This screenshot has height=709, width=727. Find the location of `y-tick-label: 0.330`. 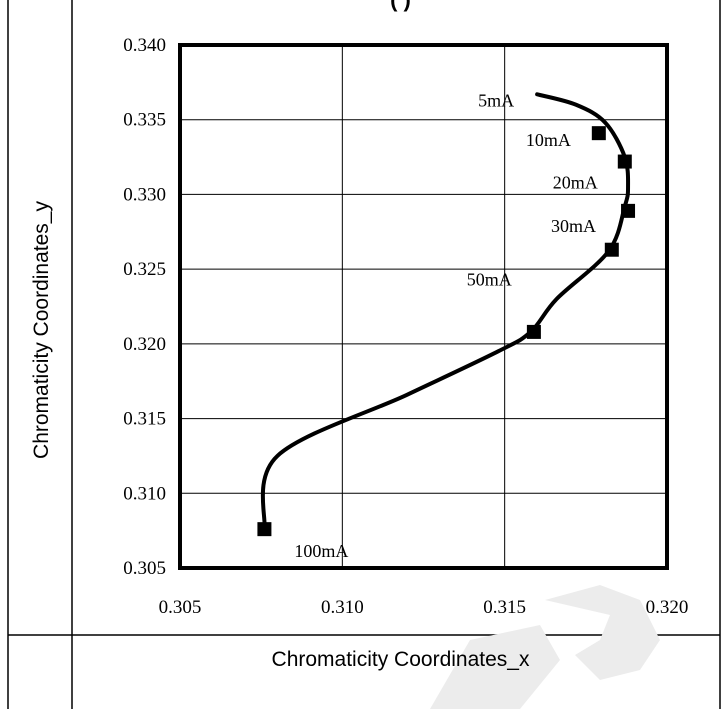

y-tick-label: 0.330 is located at coordinates (144, 194).